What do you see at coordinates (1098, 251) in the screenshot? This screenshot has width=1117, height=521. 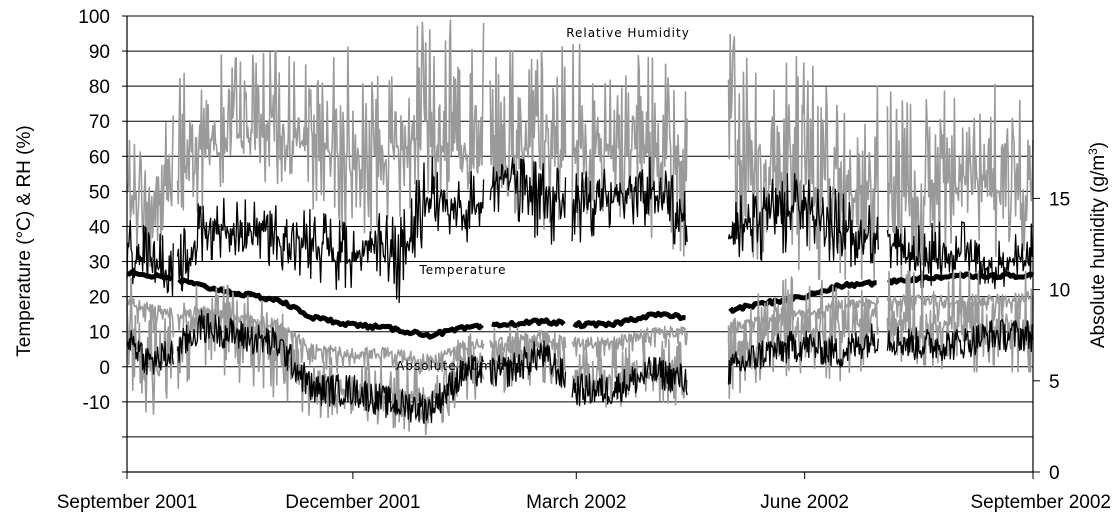 I see `y-axis-right-title-main: Absolute humidity (g/m` at bounding box center [1098, 251].